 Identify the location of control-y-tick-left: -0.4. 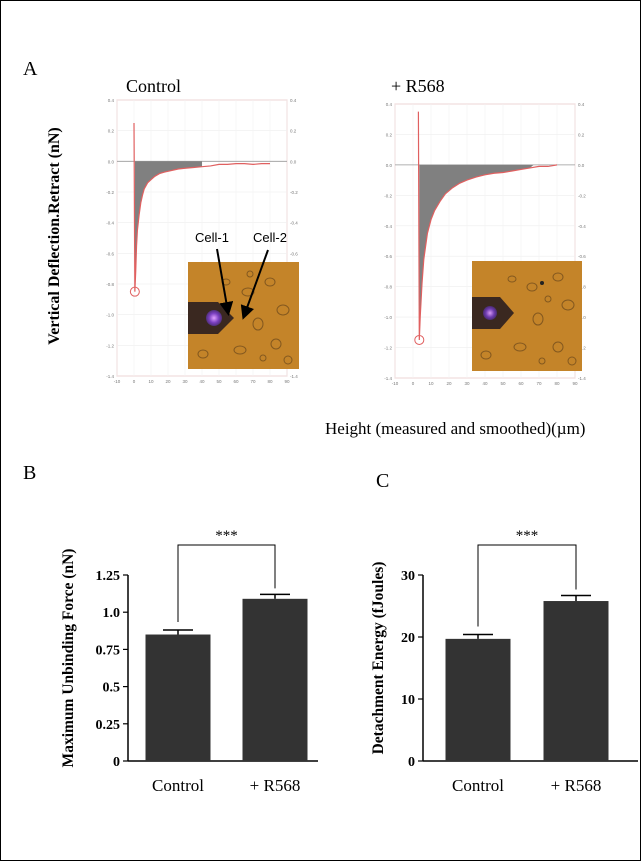
(110, 223).